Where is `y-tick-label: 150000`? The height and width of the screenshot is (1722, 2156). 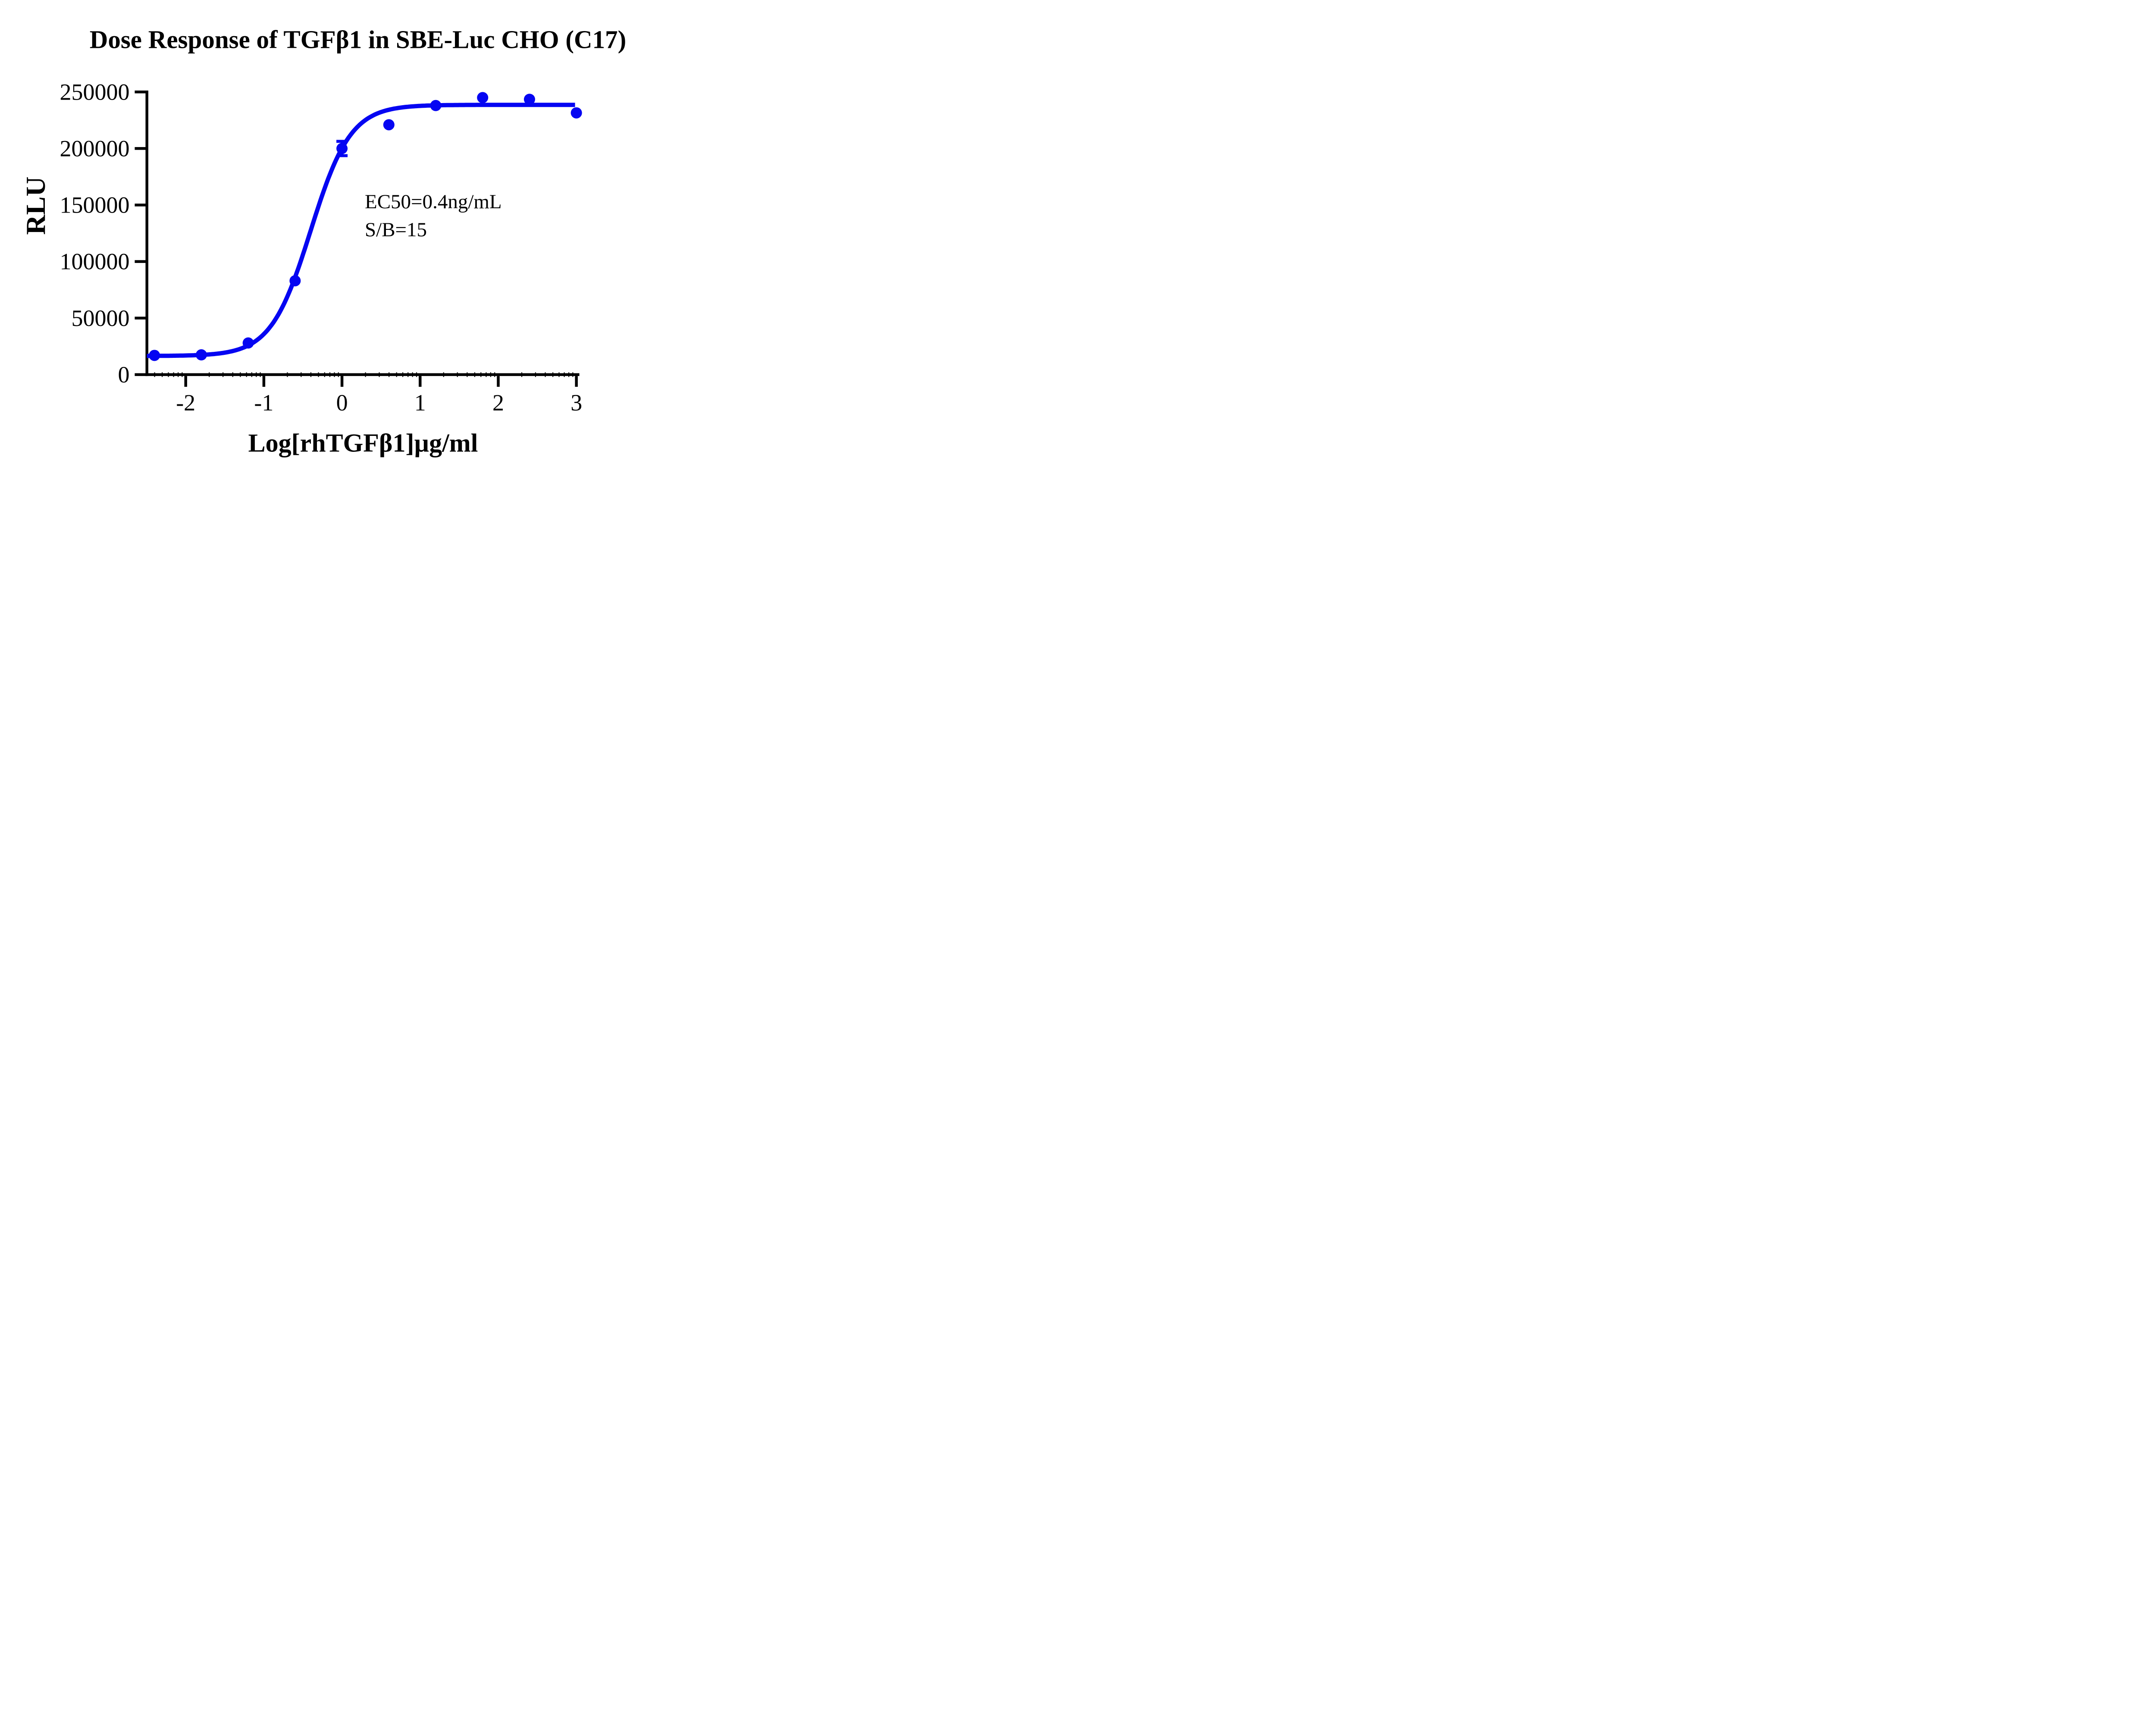 y-tick-label: 150000 is located at coordinates (94, 205).